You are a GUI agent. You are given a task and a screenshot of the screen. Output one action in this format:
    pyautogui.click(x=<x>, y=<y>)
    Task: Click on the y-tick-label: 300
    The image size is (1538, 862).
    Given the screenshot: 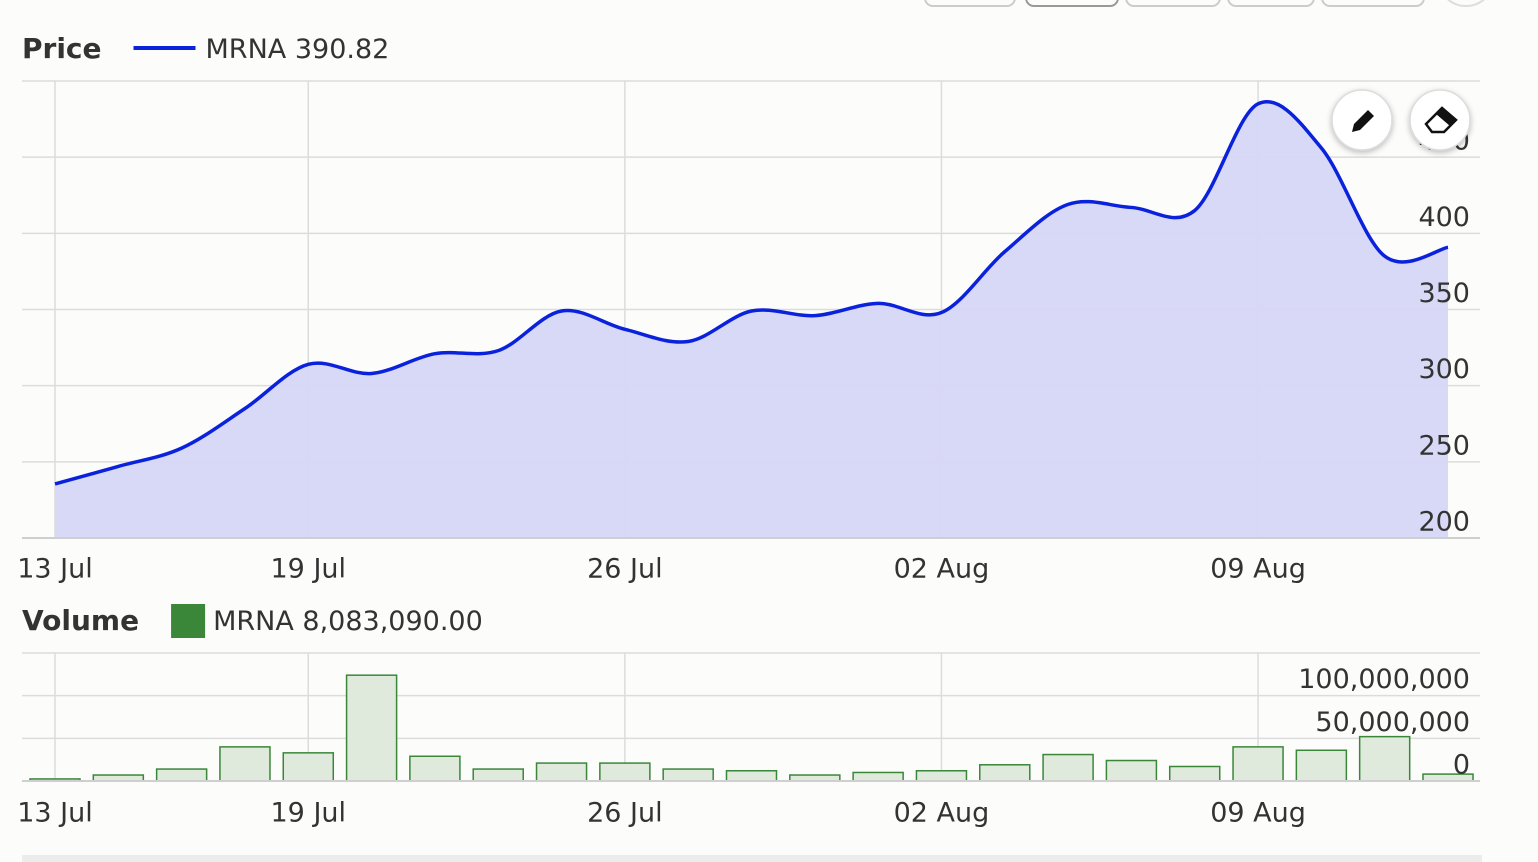 What is the action you would take?
    pyautogui.click(x=1444, y=369)
    